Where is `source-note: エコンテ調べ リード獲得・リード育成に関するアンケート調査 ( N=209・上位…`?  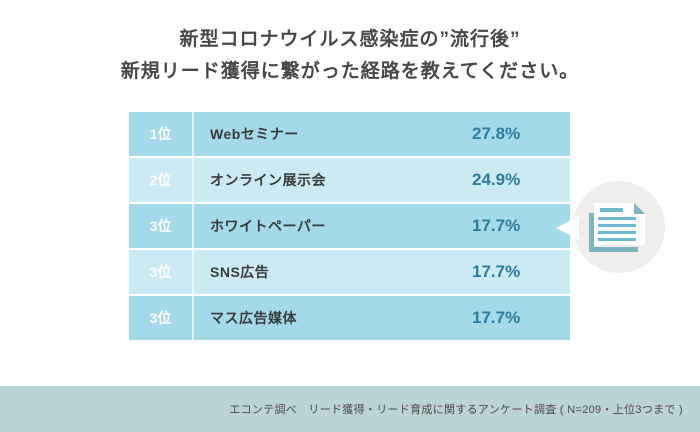 source-note: エコンテ調べ リード獲得・リード育成に関するアンケート調査 ( N=209・上位… is located at coordinates (456, 410).